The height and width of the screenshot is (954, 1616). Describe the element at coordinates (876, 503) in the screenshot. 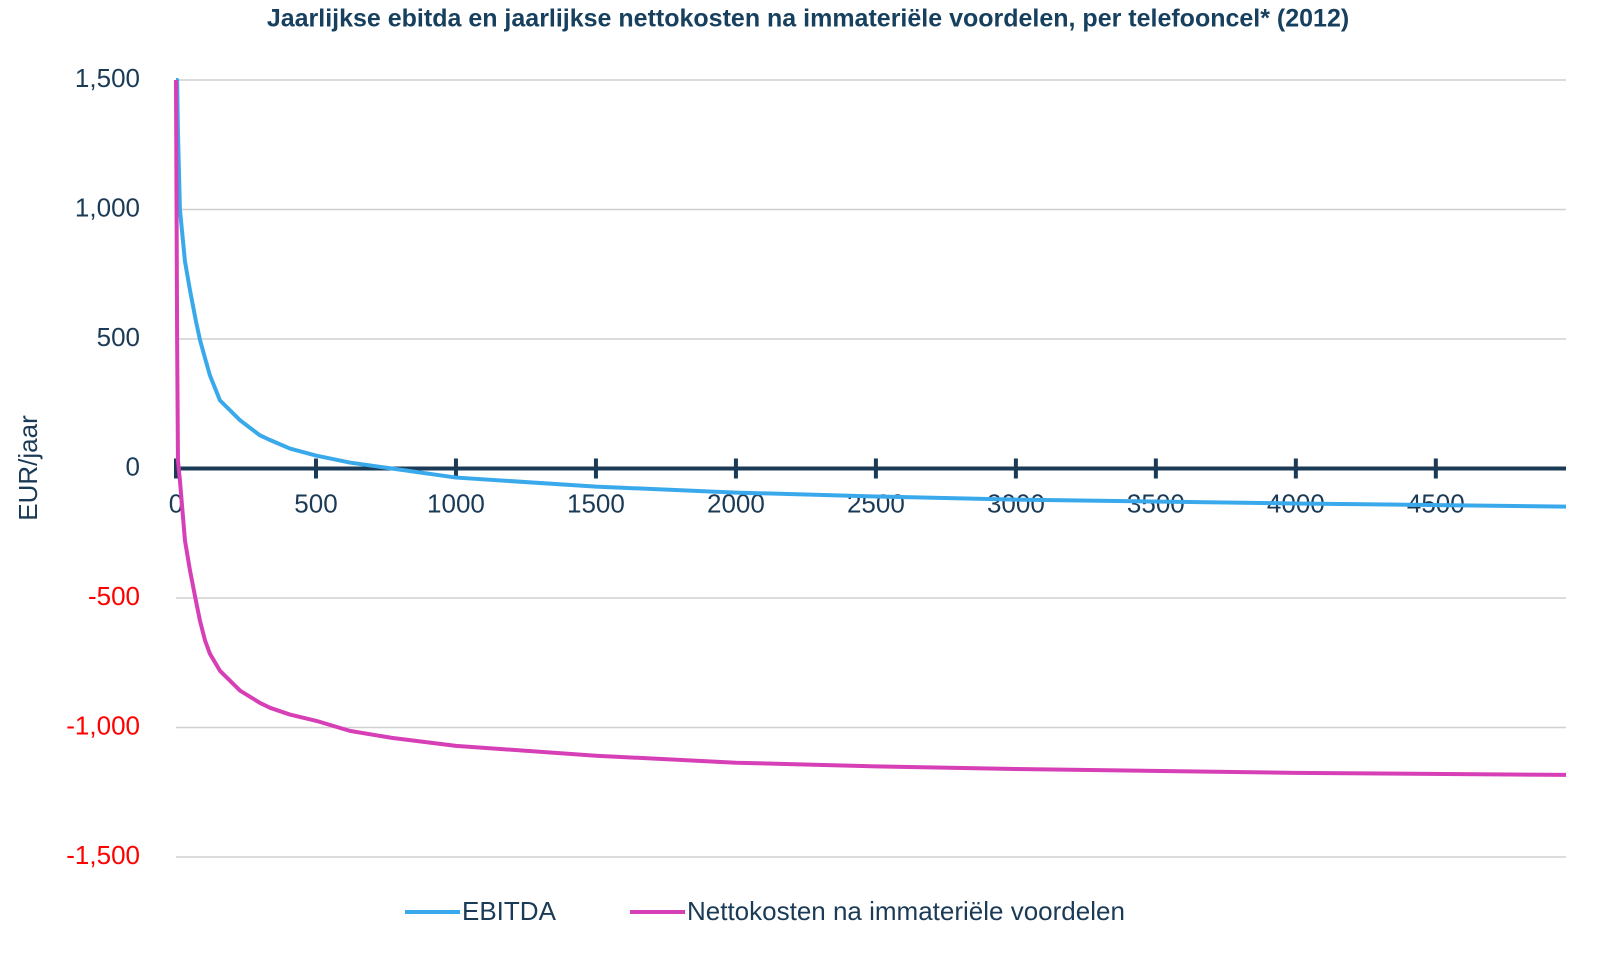

I see `x-tick-label: 2500` at that location.